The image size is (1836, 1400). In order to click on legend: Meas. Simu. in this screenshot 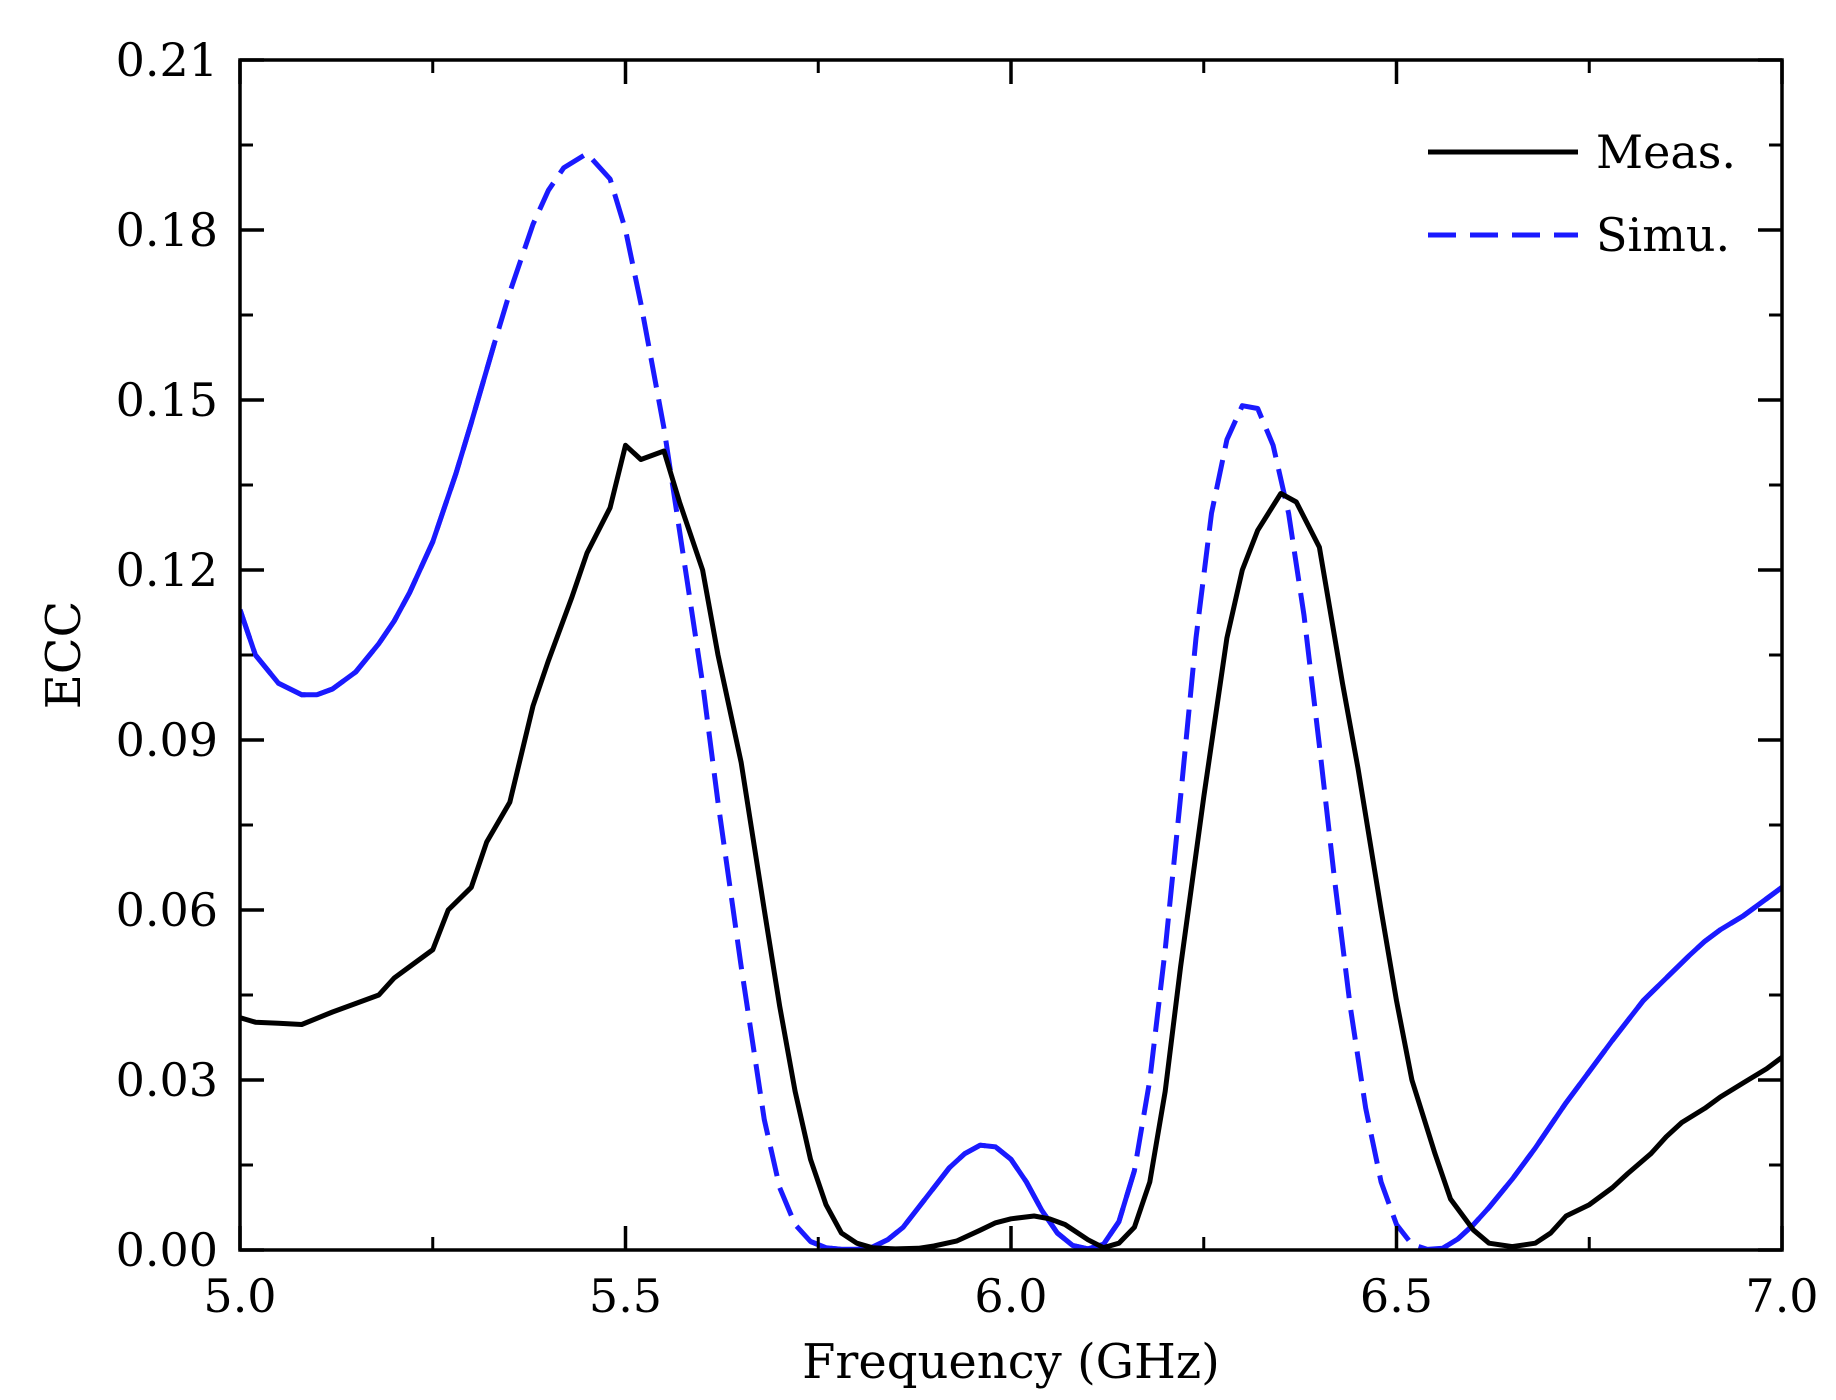, I will do `click(1582, 193)`.